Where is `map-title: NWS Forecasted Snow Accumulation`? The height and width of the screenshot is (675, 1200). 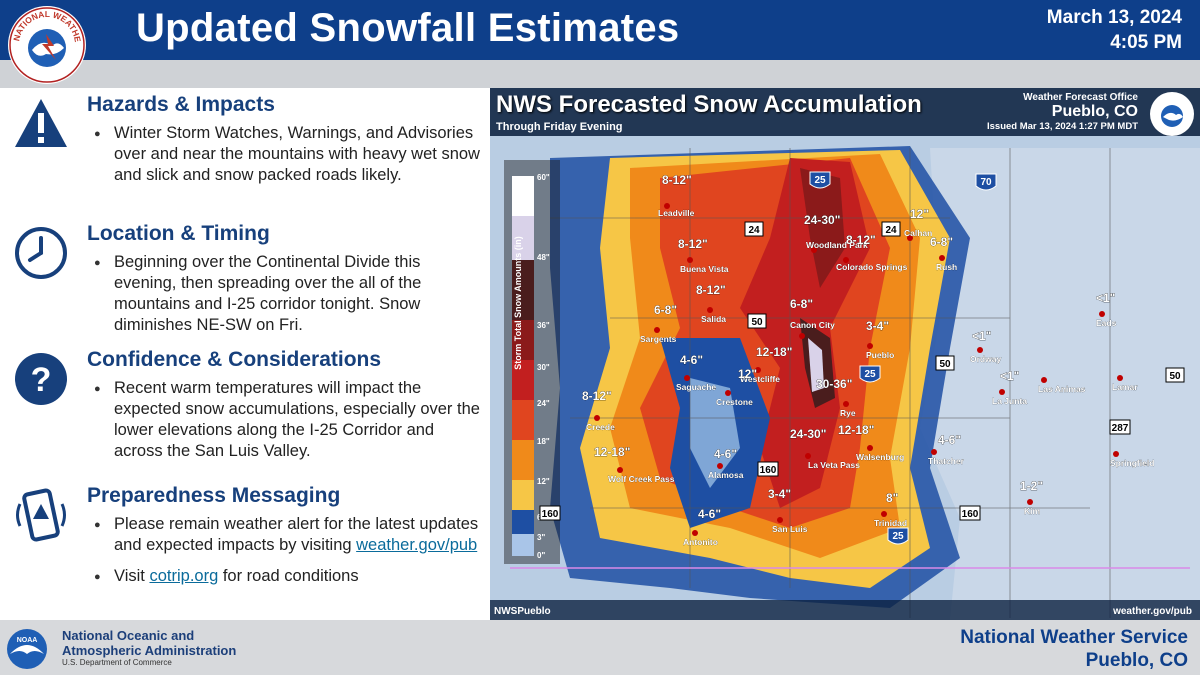 map-title: NWS Forecasted Snow Accumulation is located at coordinates (709, 104).